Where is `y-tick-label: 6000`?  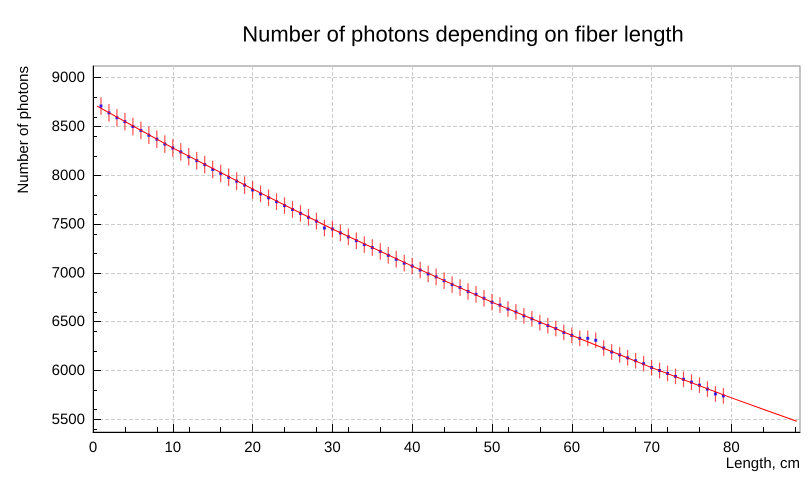
y-tick-label: 6000 is located at coordinates (68, 371).